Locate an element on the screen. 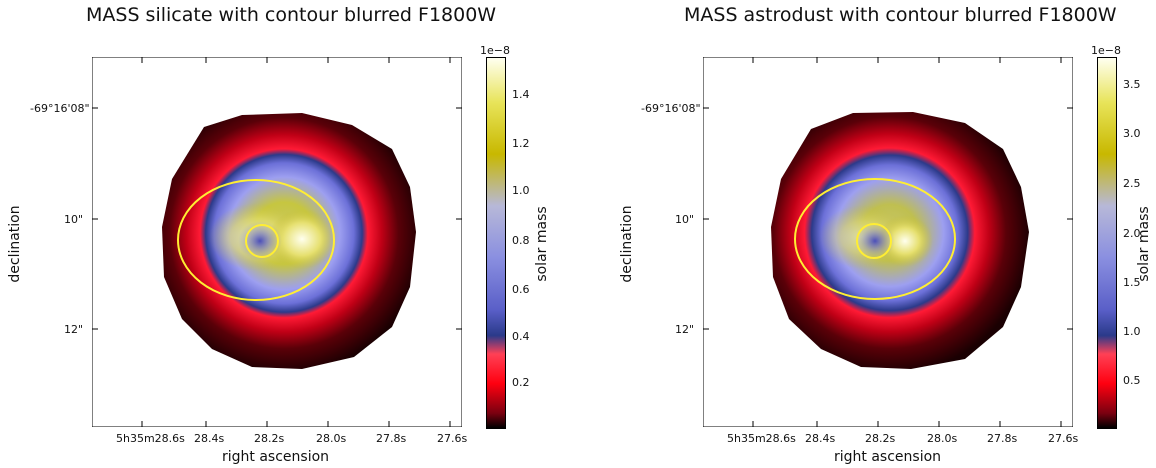 The height and width of the screenshot is (468, 1156). colorbar-tick: 2.5 is located at coordinates (1132, 183).